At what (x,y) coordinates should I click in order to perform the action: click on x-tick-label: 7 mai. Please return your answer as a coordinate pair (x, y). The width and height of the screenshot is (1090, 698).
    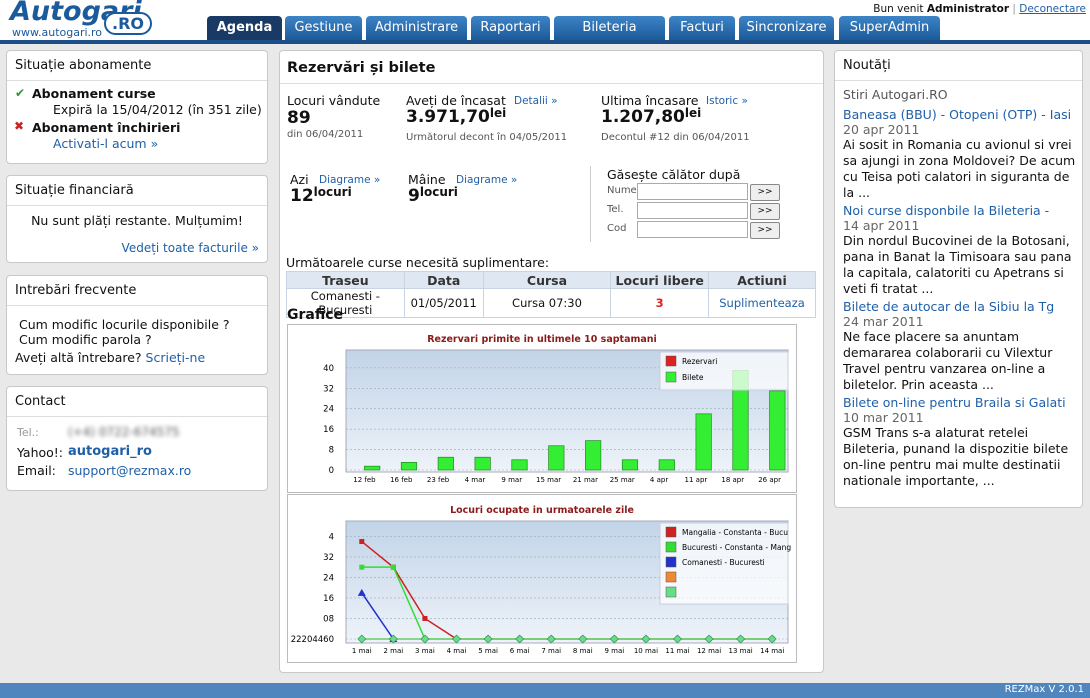
    Looking at the image, I should click on (551, 651).